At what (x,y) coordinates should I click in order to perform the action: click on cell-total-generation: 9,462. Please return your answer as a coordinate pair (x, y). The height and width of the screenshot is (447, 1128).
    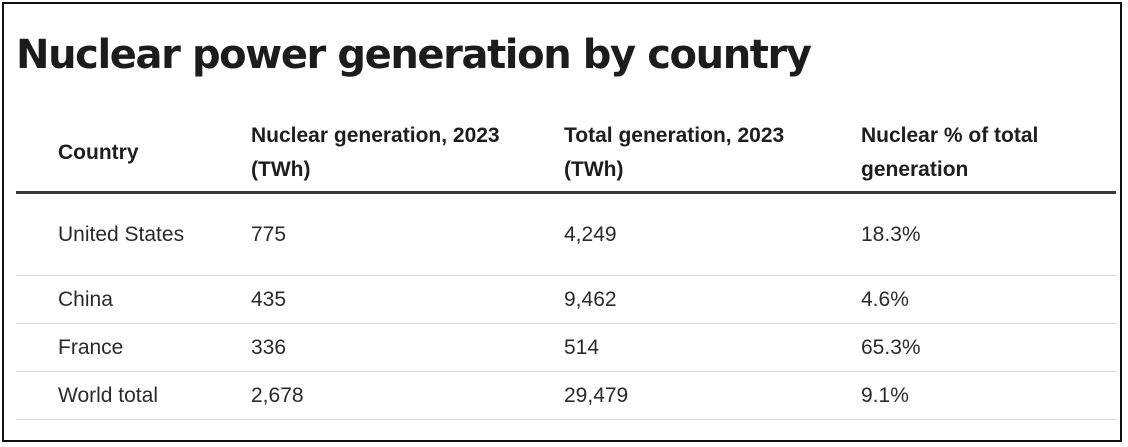
    Looking at the image, I should click on (590, 299).